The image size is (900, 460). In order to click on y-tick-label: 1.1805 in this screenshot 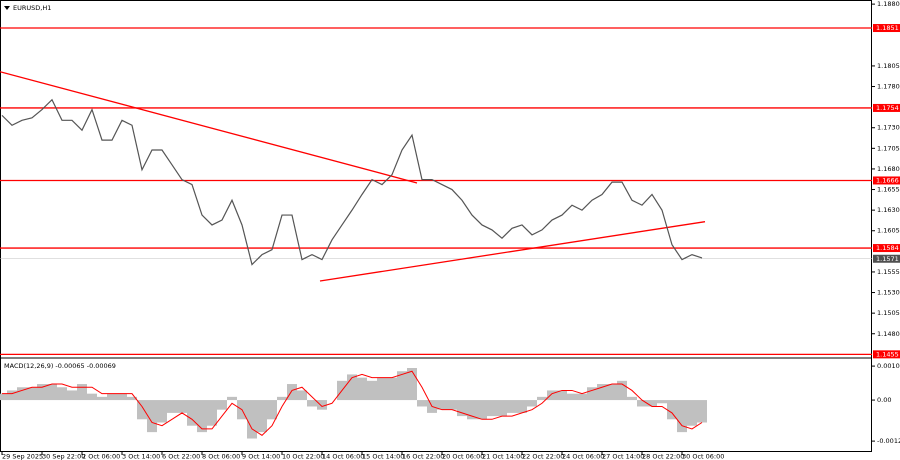, I will do `click(888, 66)`.